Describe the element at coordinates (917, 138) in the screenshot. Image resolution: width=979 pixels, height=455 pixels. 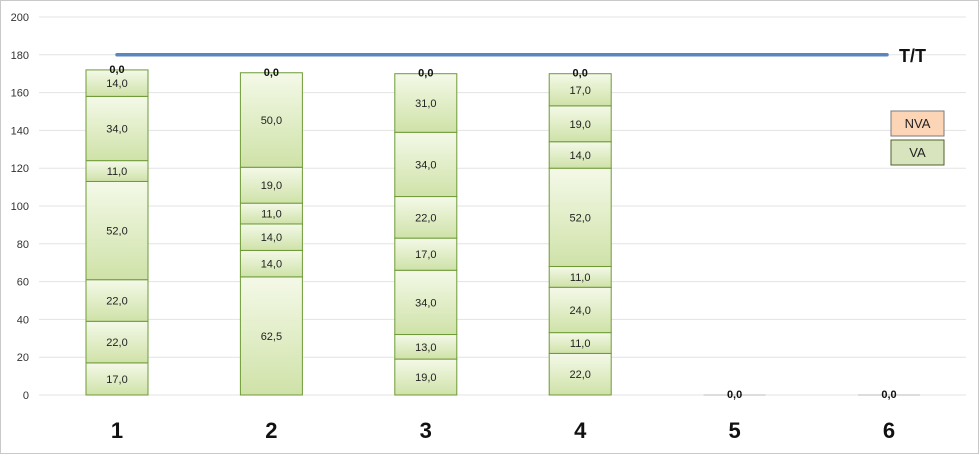
I see `legend: NVA VA` at that location.